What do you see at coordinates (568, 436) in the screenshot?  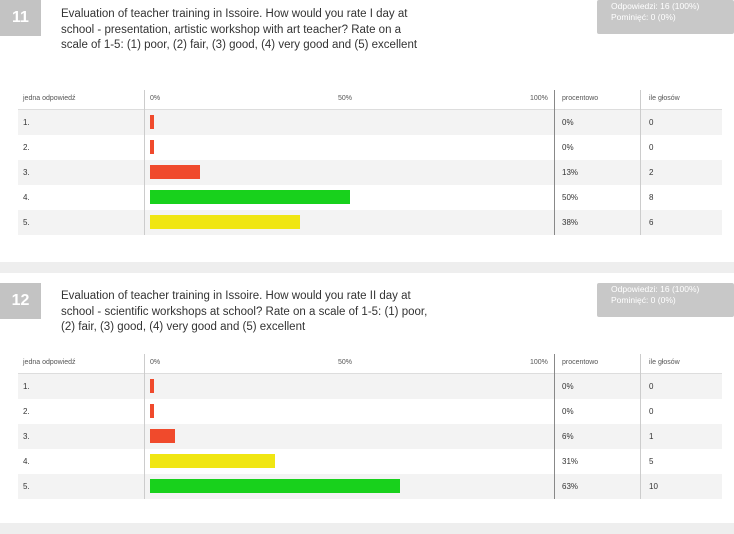 I see `percent-value: 6%` at bounding box center [568, 436].